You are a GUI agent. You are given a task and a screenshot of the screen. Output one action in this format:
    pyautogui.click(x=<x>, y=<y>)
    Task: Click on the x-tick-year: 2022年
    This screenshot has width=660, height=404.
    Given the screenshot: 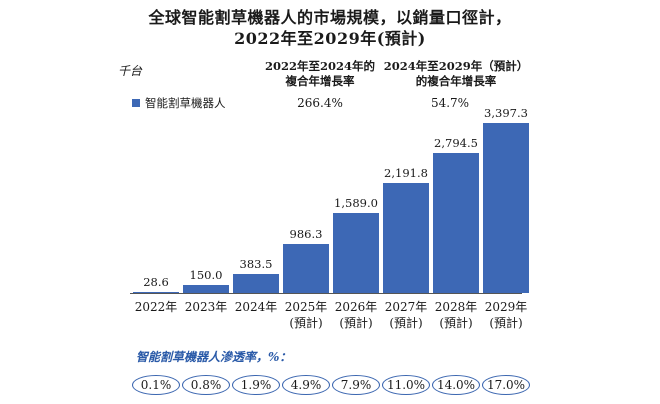 What is the action you would take?
    pyautogui.click(x=156, y=307)
    